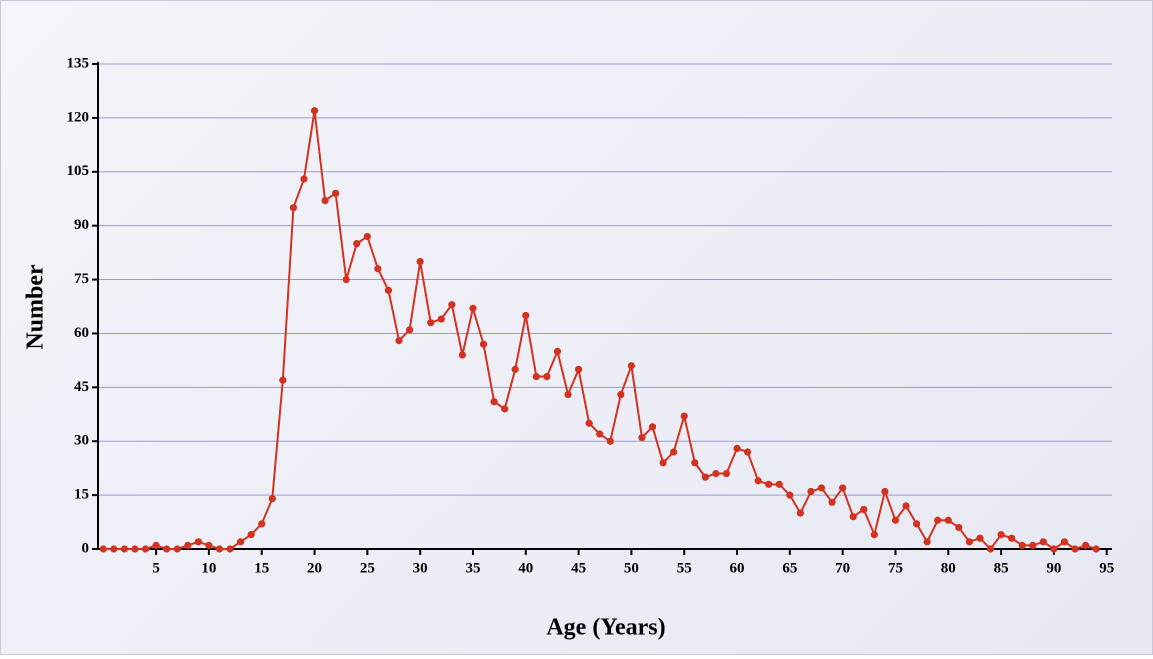  Describe the element at coordinates (1053, 568) in the screenshot. I see `x-tick-label: 90` at that location.